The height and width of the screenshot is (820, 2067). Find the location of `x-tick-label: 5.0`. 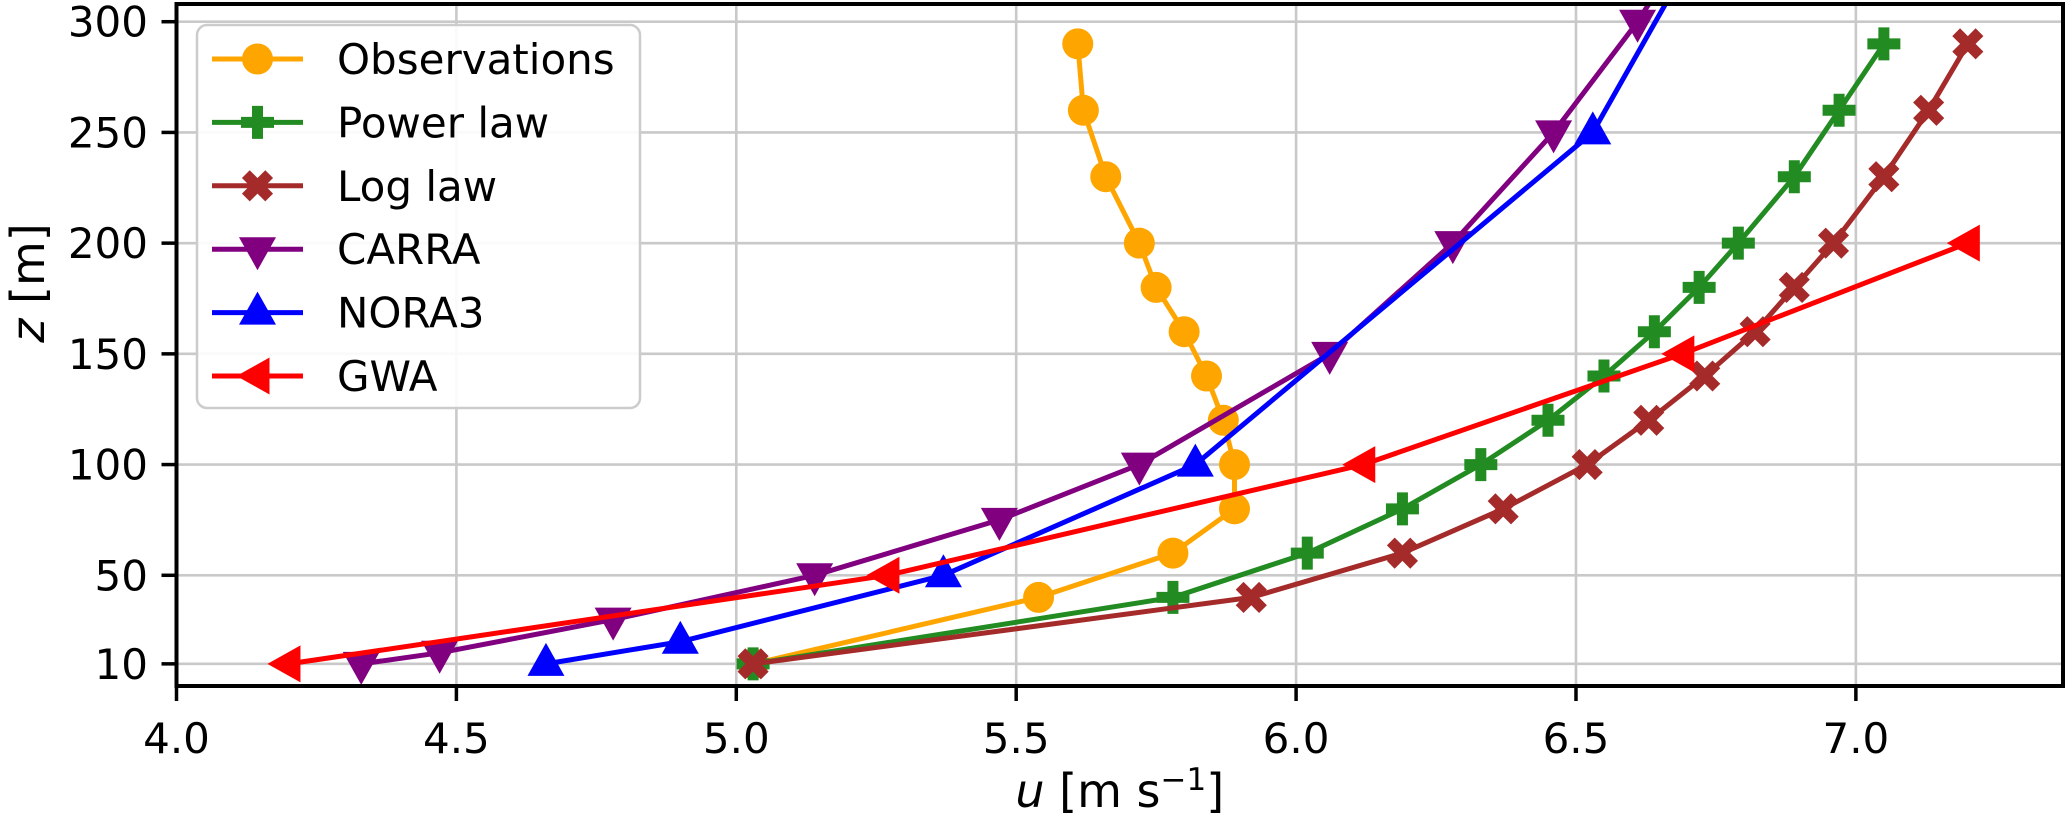

x-tick-label: 5.0 is located at coordinates (736, 738).